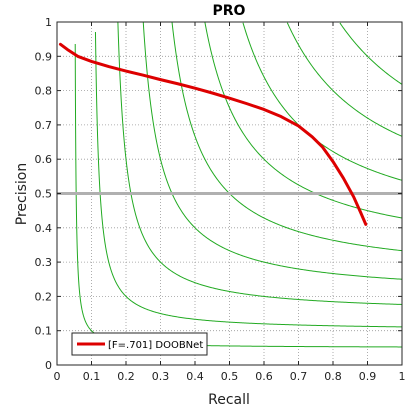 The image size is (410, 409). I want to click on chart-title: PRO, so click(229, 11).